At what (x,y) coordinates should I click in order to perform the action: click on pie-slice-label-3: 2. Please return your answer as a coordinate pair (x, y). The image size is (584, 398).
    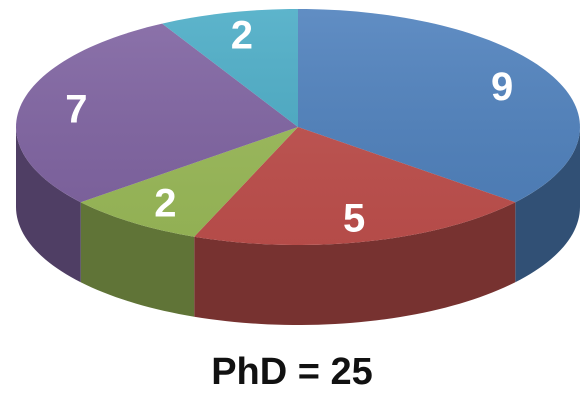
    Looking at the image, I should click on (165, 203).